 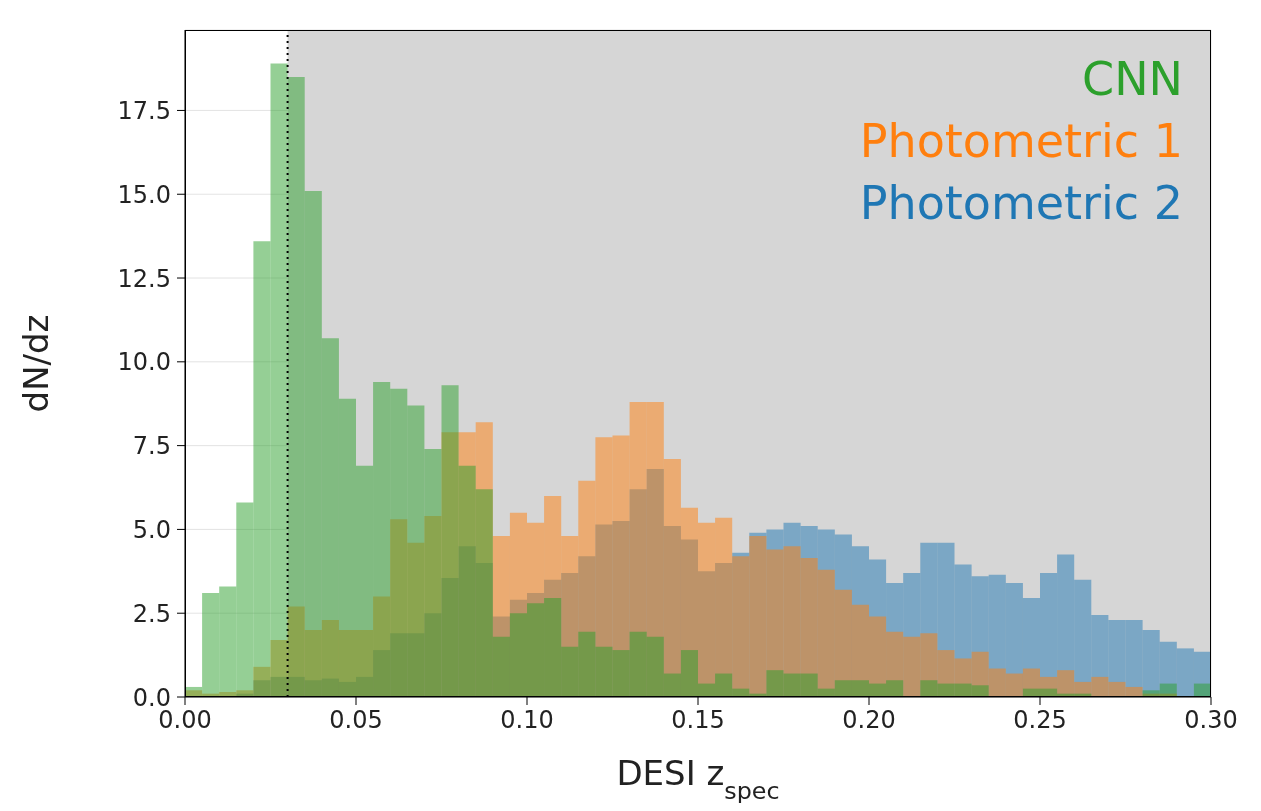 What do you see at coordinates (151, 446) in the screenshot?
I see `y-tick-label: 7.5` at bounding box center [151, 446].